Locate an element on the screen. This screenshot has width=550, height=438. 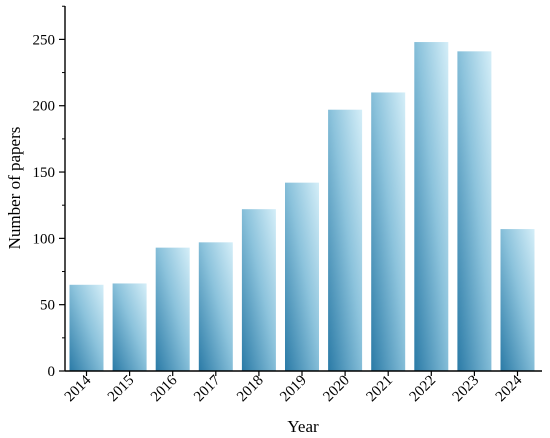
x-tick-label-2022: 2022 is located at coordinates (423, 389).